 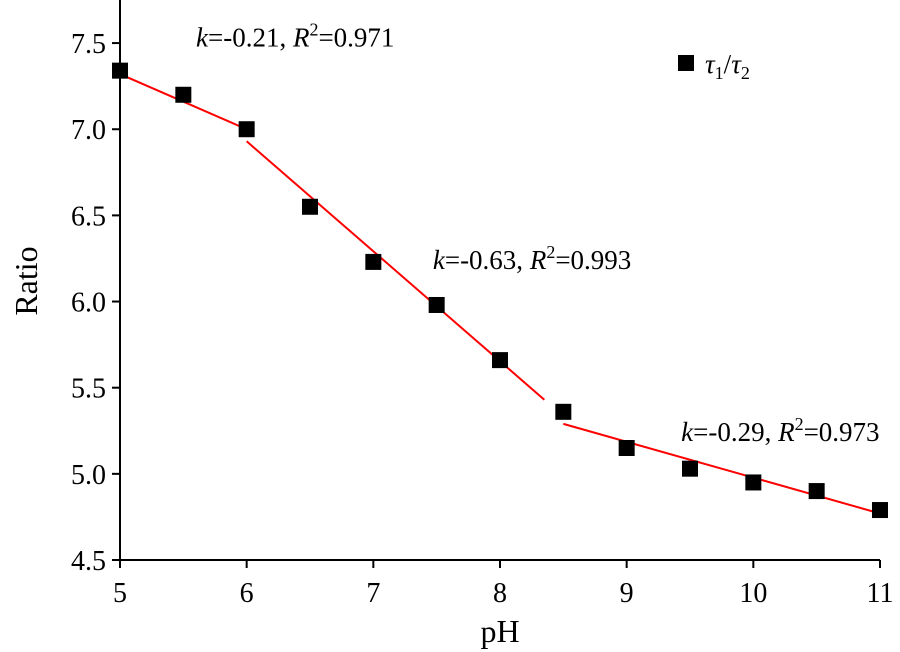 What do you see at coordinates (499, 631) in the screenshot?
I see `x-axis-title: pH` at bounding box center [499, 631].